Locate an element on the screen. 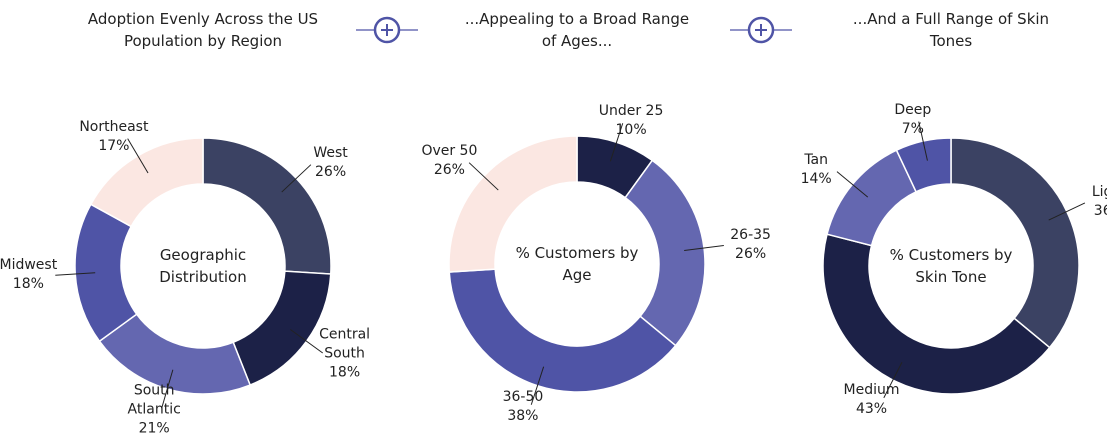  label-name: Midwest is located at coordinates (29, 265).